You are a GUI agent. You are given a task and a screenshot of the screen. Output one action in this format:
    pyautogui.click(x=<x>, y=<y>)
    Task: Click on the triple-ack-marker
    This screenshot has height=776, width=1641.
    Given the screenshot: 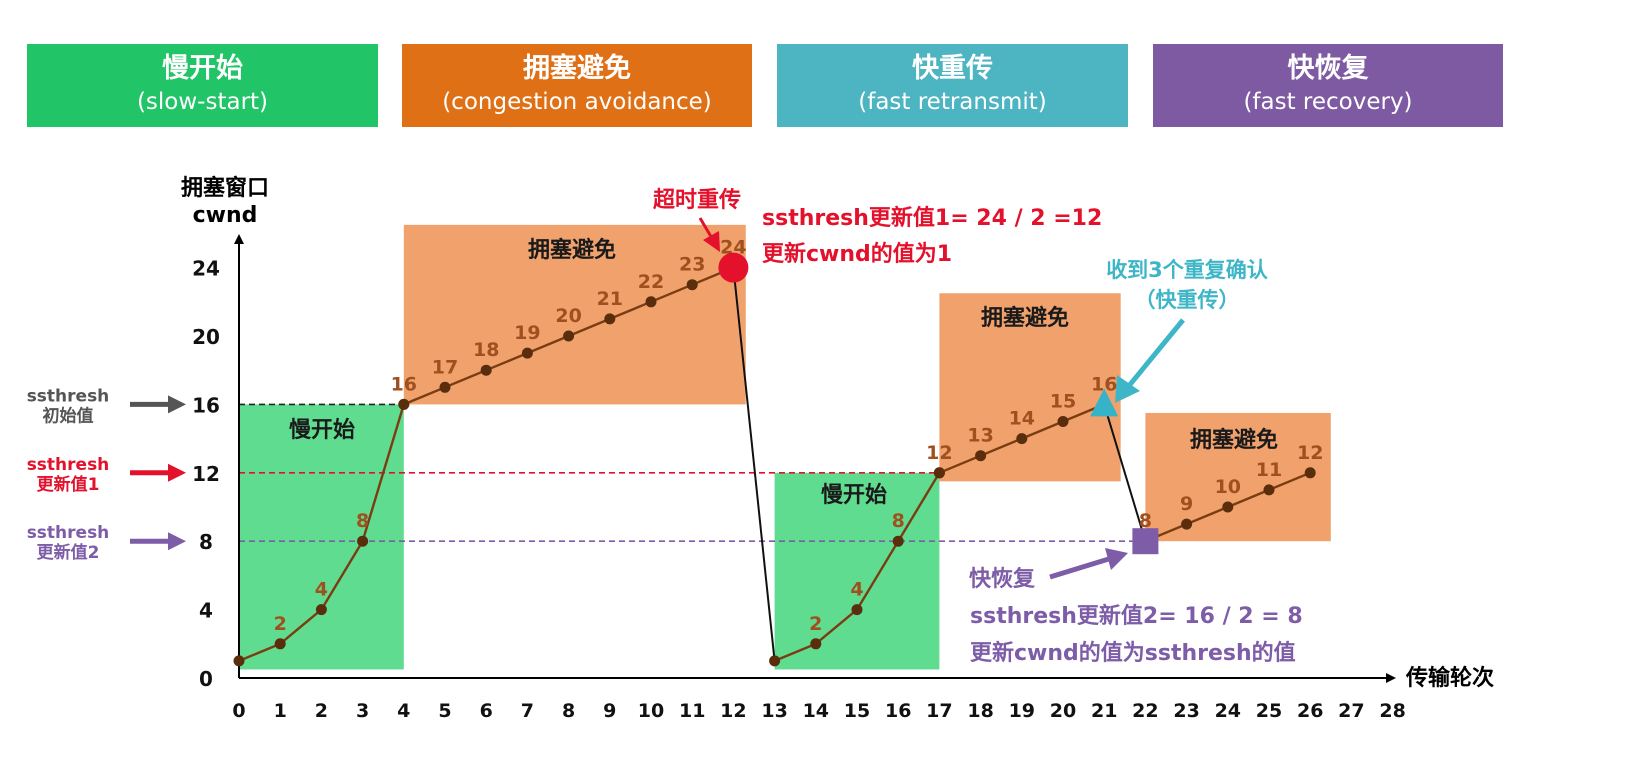 What is the action you would take?
    pyautogui.click(x=1104, y=402)
    